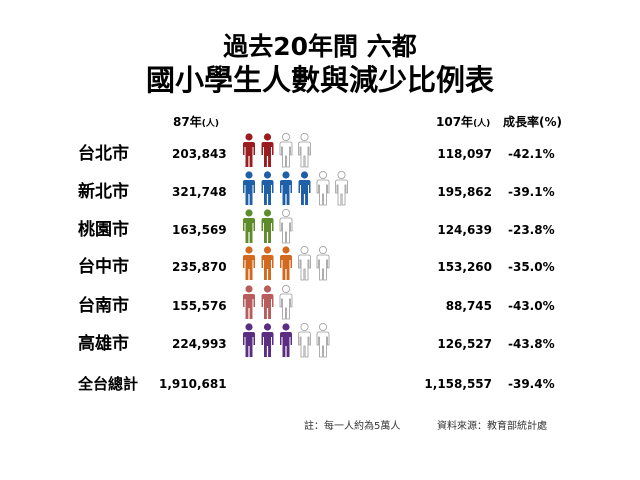  Describe the element at coordinates (319, 80) in the screenshot. I see `title-line-2: 國小學生人數與減少比例表` at that location.